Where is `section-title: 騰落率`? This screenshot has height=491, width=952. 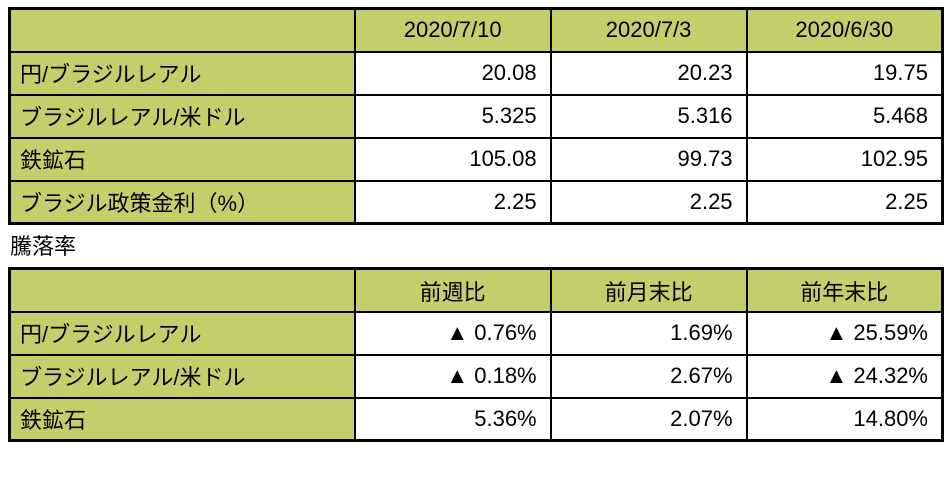
section-title: 騰落率 is located at coordinates (43, 246).